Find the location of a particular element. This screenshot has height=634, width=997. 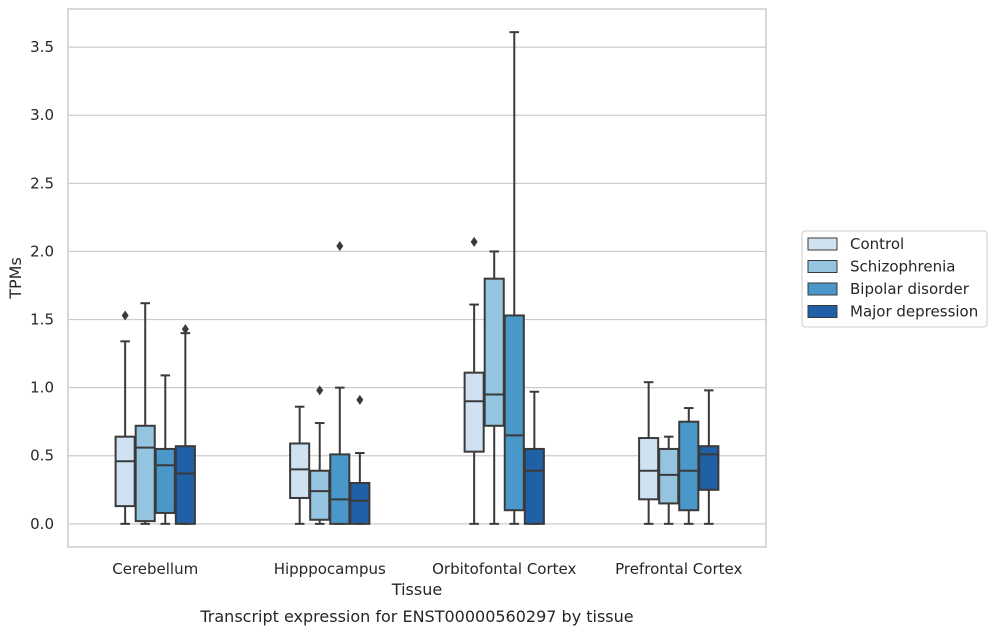

y-tick-label: 2.5 is located at coordinates (42, 183).